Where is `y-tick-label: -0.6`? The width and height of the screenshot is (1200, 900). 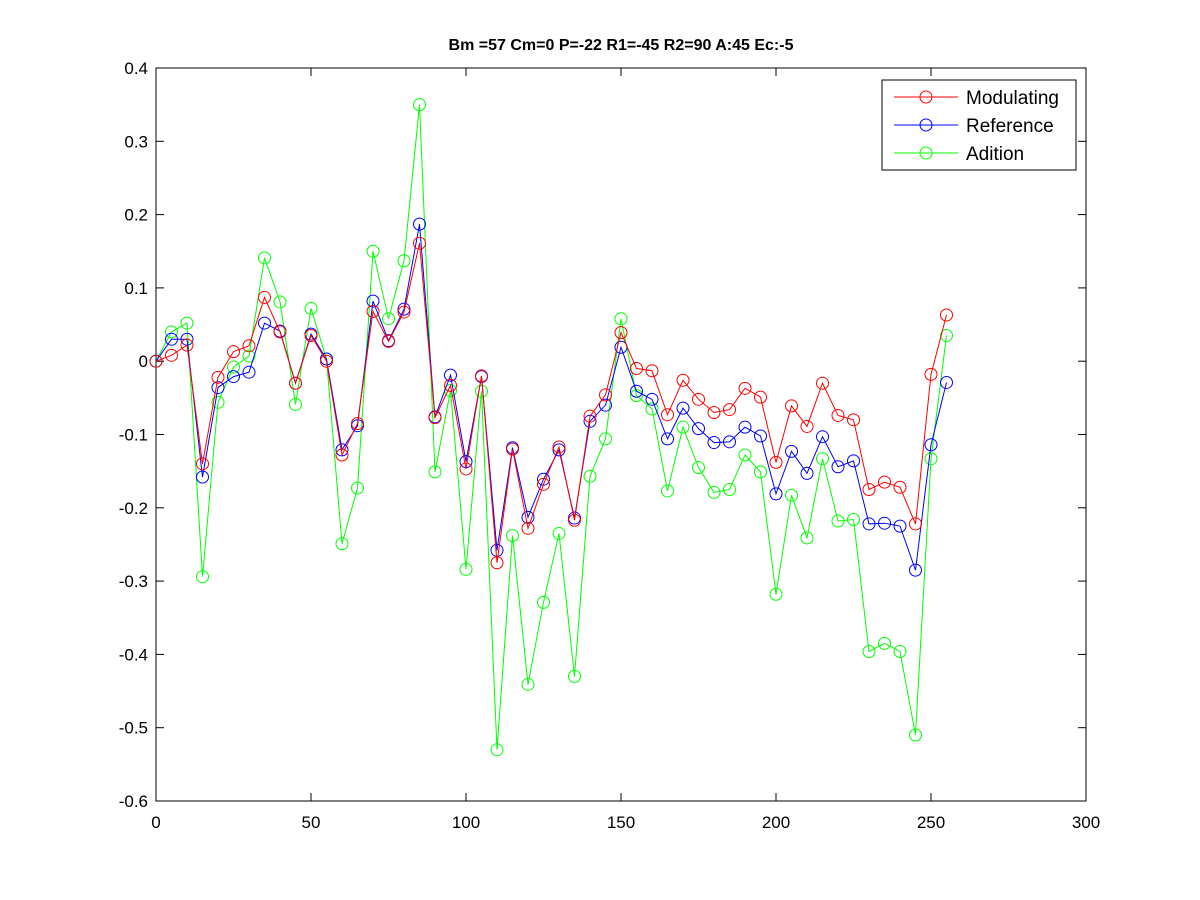 y-tick-label: -0.6 is located at coordinates (133, 801).